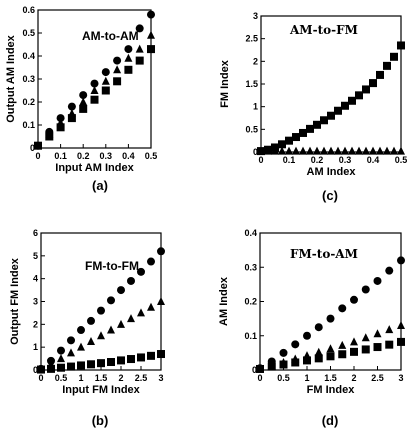 The image size is (411, 435). What do you see at coordinates (35, 256) in the screenshot?
I see `y-tick-label: 5` at bounding box center [35, 256].